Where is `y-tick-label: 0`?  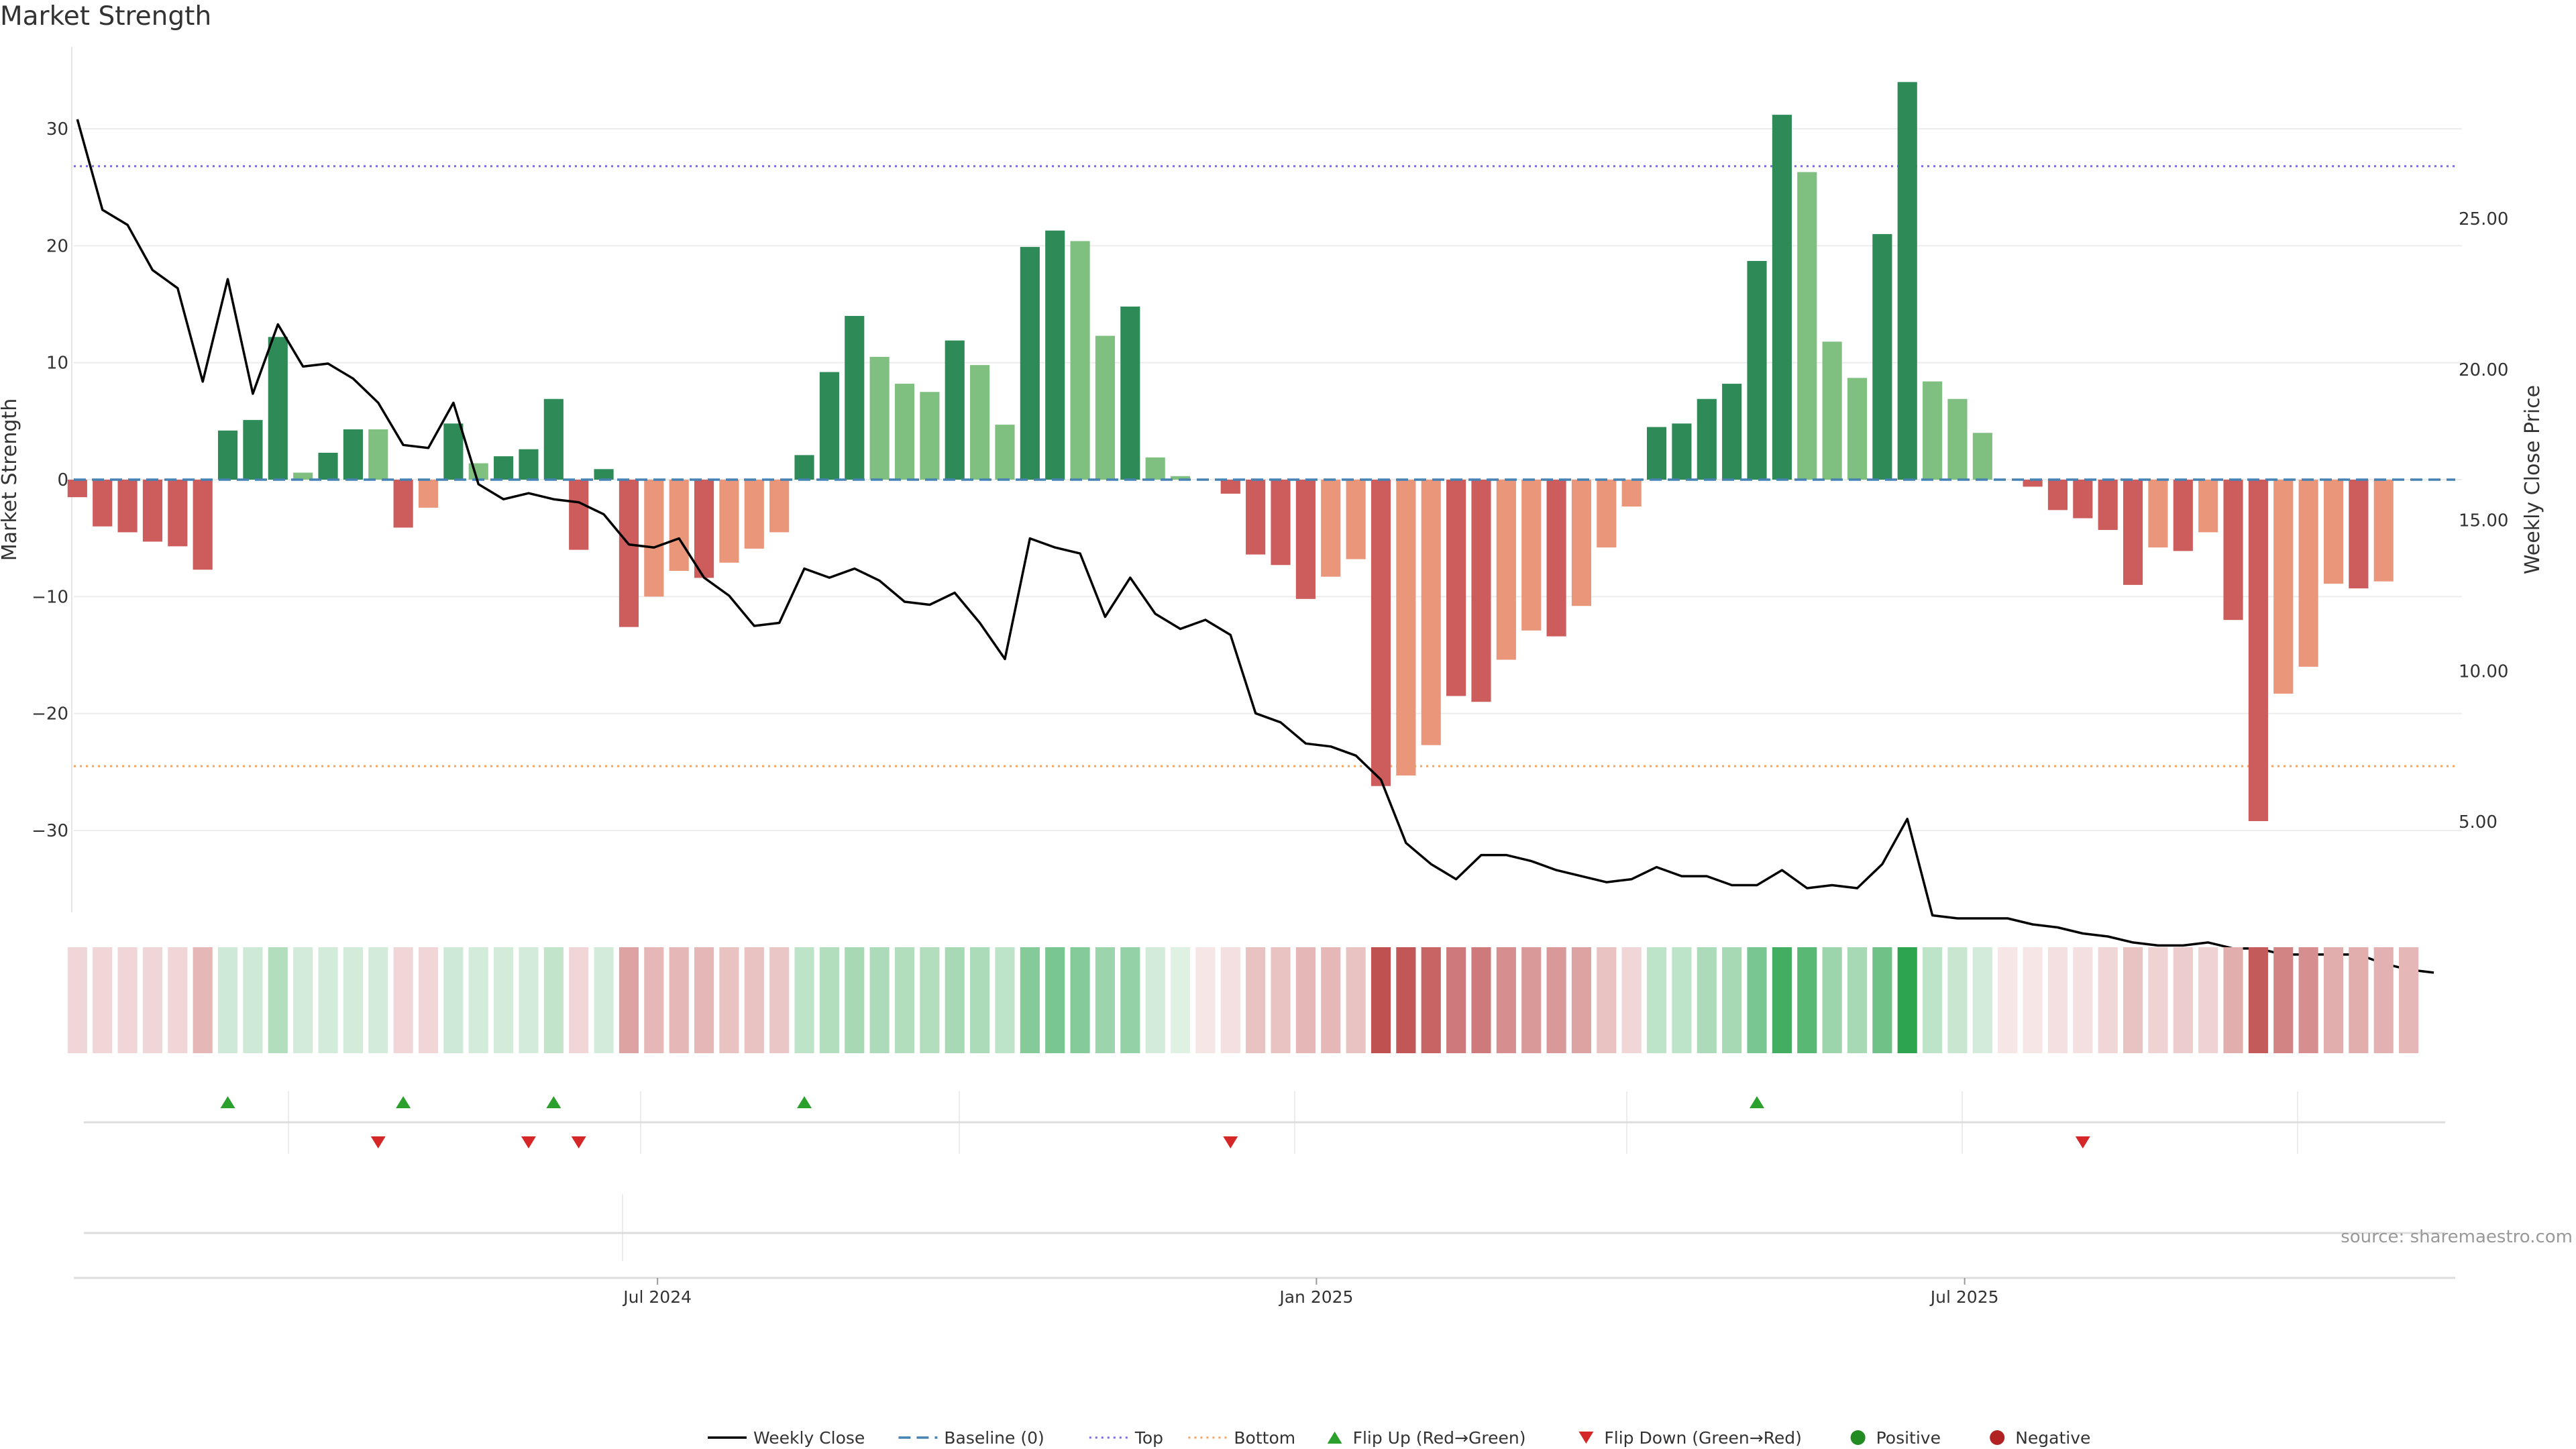 y-tick-label: 0 is located at coordinates (62, 480).